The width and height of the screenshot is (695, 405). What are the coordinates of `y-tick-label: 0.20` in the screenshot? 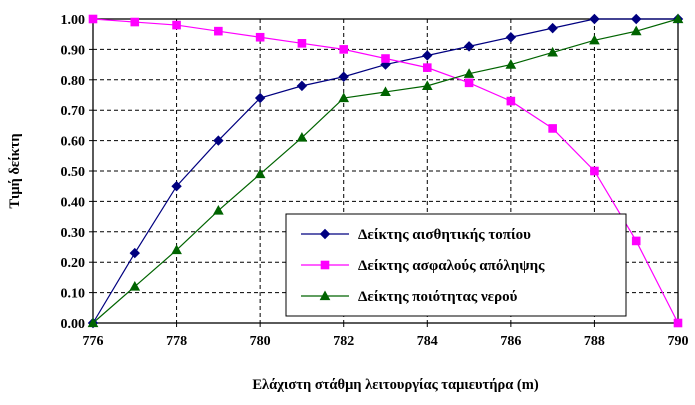 It's located at (73, 263).